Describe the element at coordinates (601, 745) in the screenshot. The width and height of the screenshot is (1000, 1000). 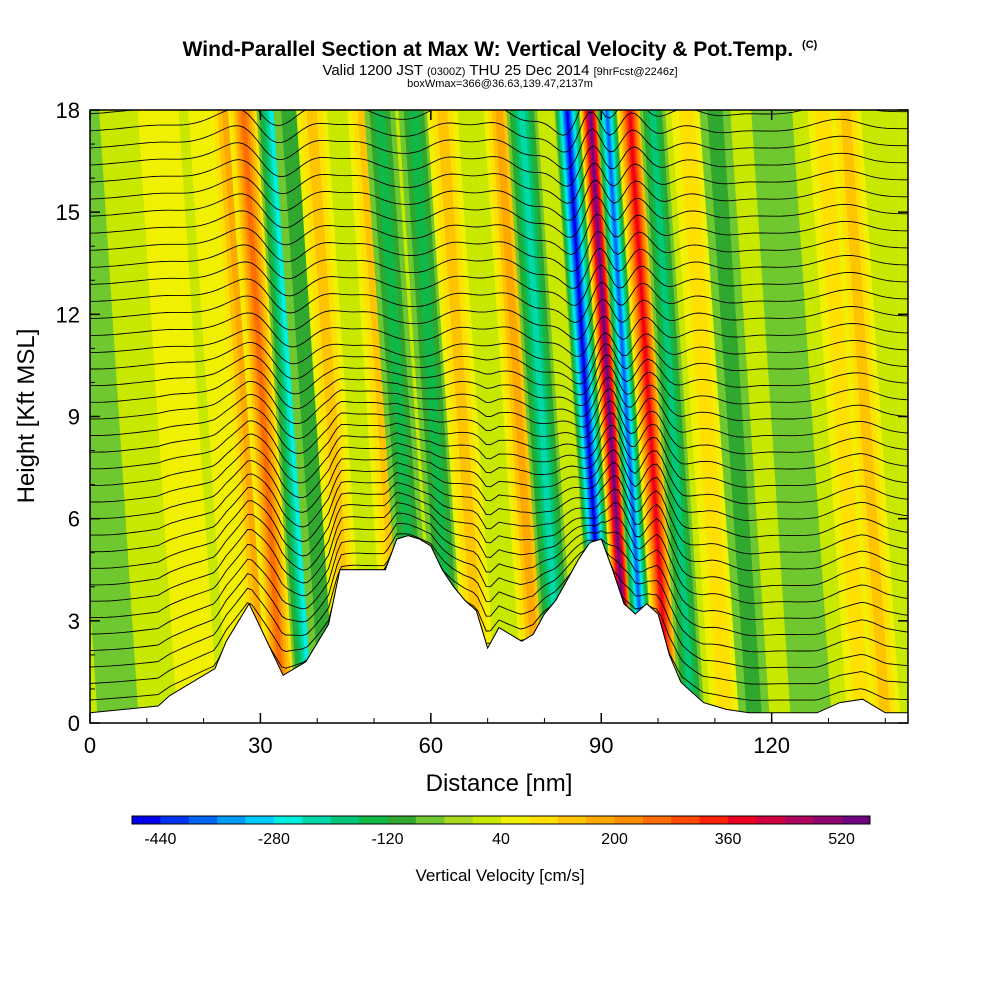
I see `x-tick-label: 90` at that location.